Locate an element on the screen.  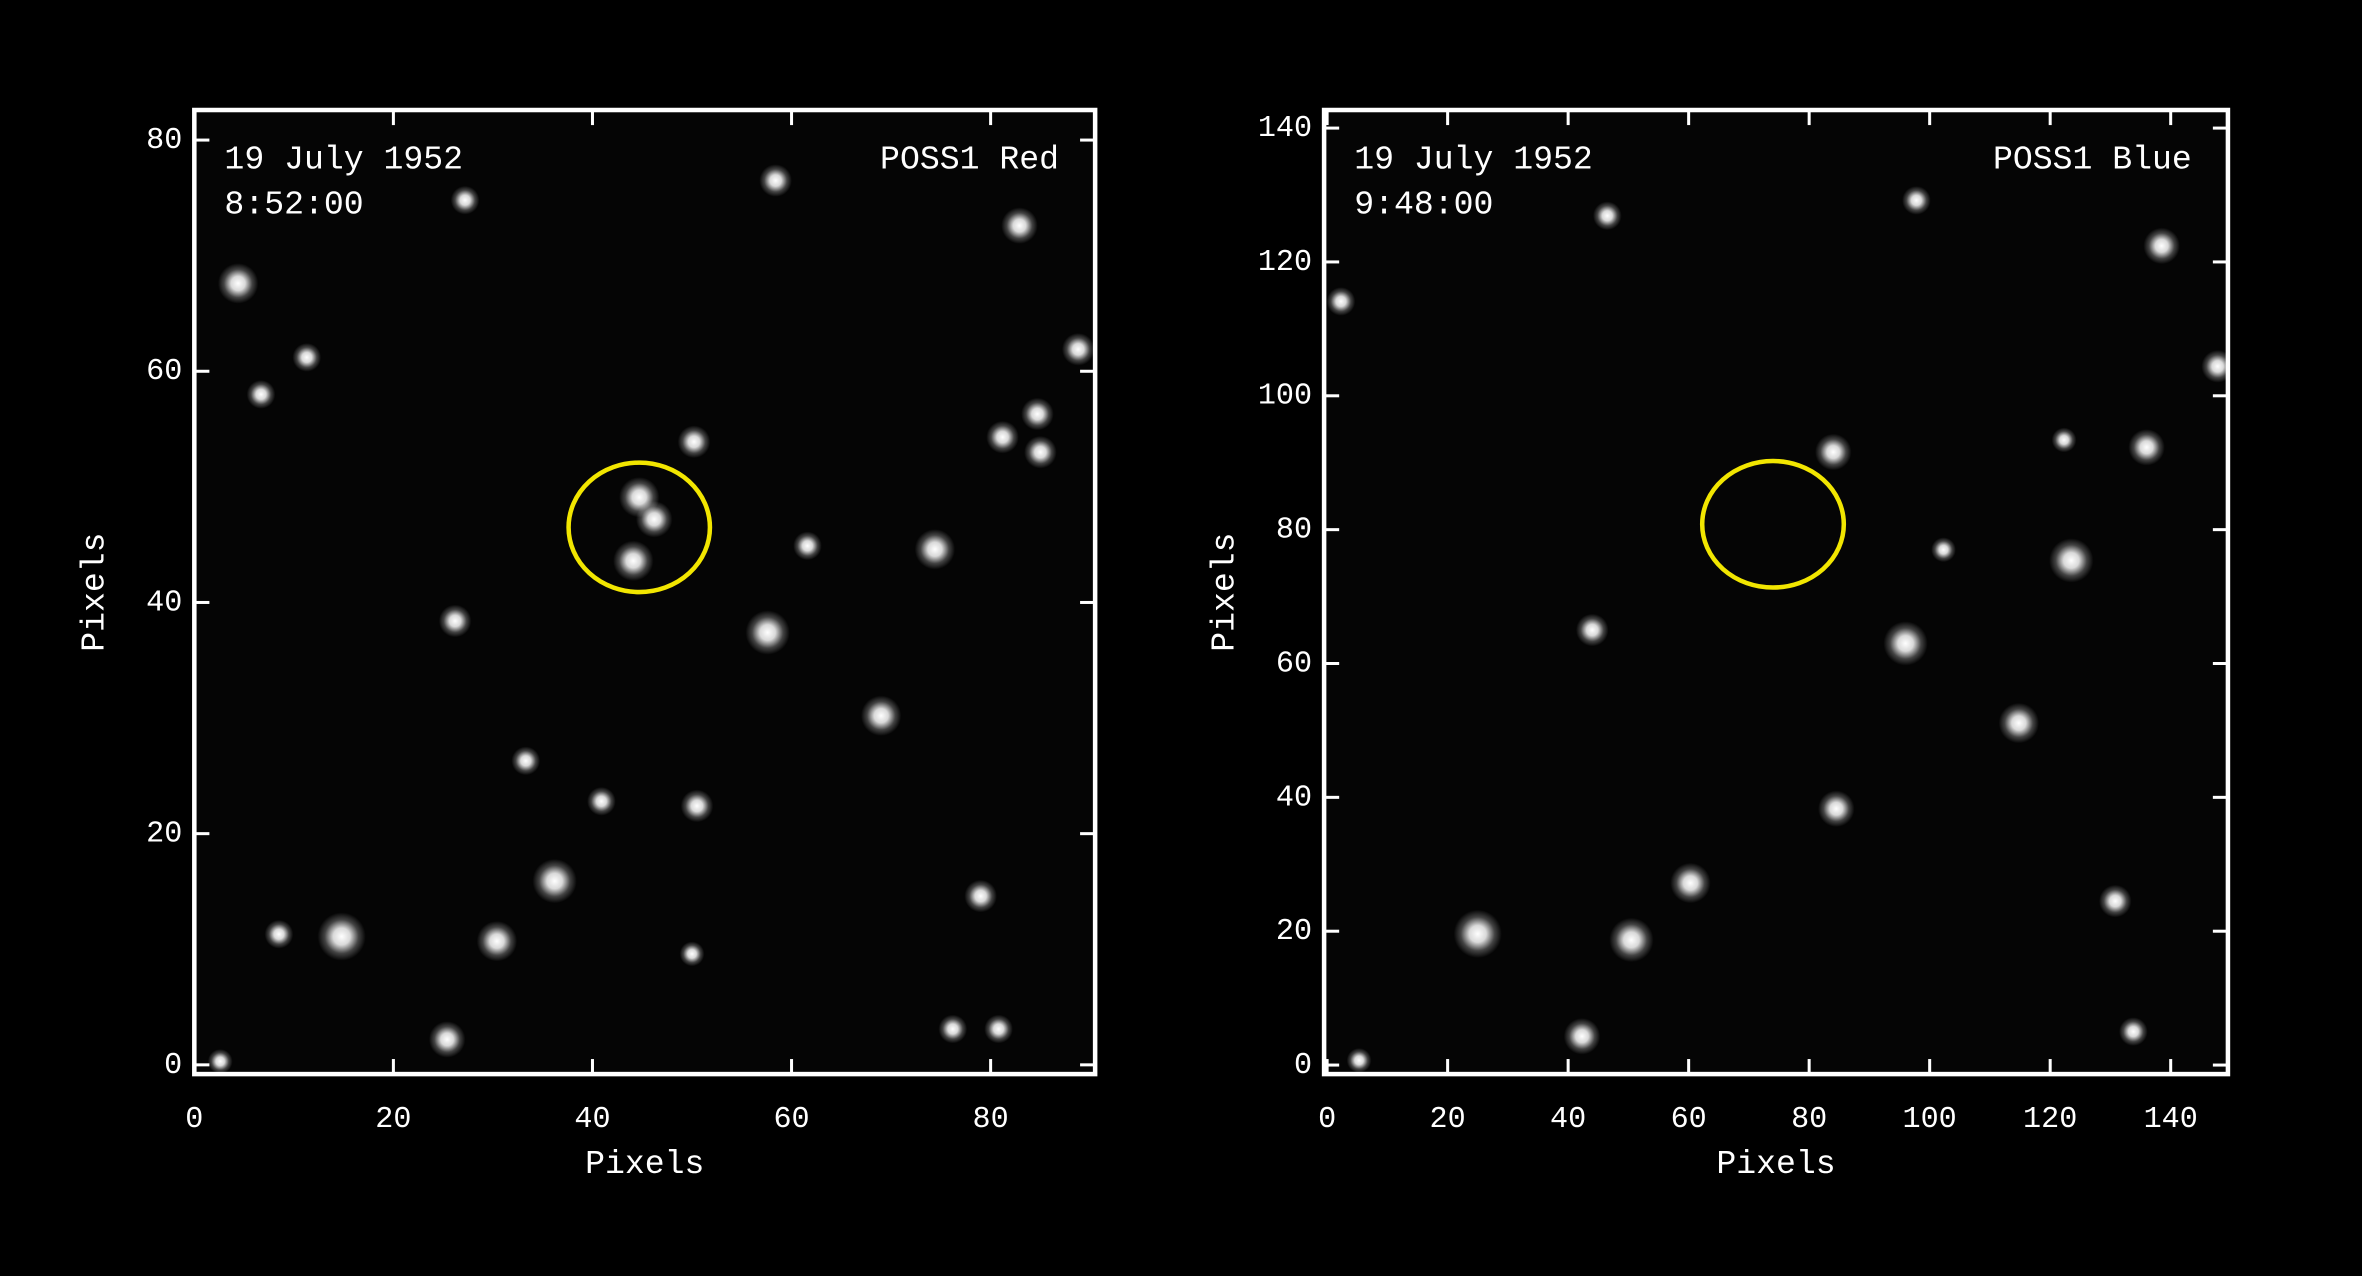
x-tick-label: 120 is located at coordinates (2050, 1120).